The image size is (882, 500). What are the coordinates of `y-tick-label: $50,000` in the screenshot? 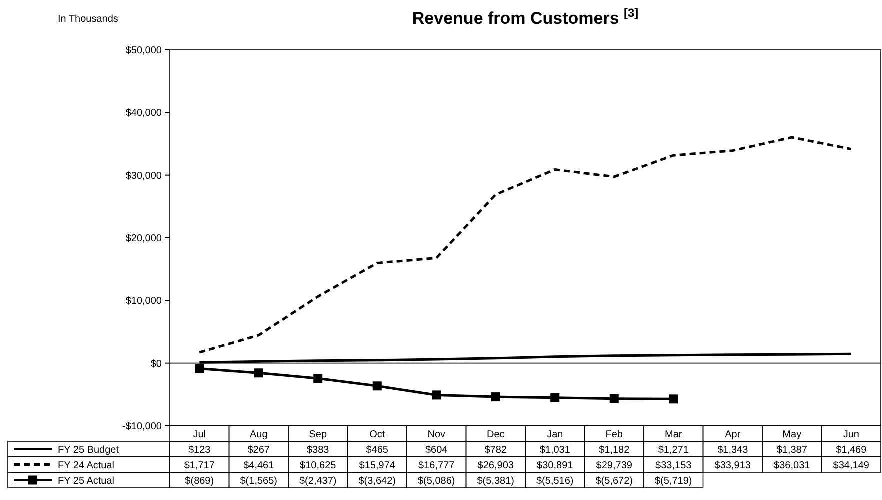 It's located at (144, 51).